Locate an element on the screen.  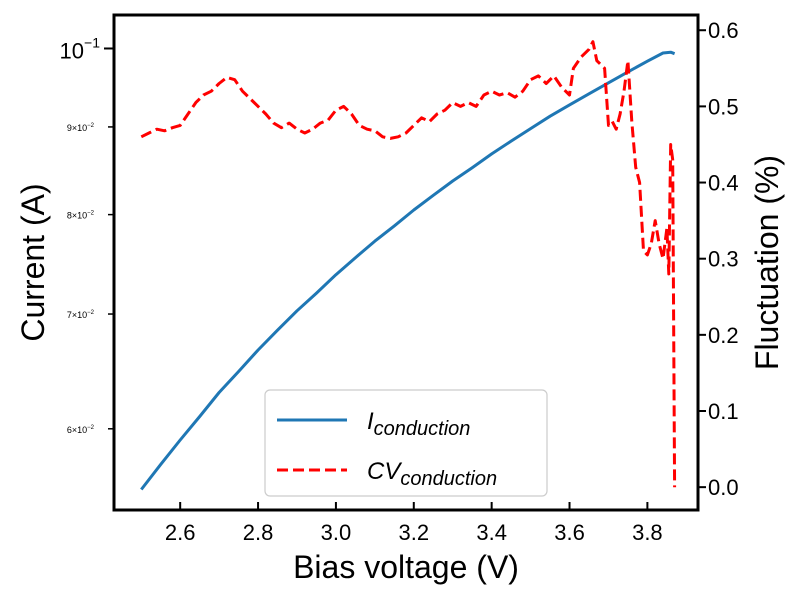
y-left-minor-tick-label: 9×10⁻² is located at coordinates (81, 128).